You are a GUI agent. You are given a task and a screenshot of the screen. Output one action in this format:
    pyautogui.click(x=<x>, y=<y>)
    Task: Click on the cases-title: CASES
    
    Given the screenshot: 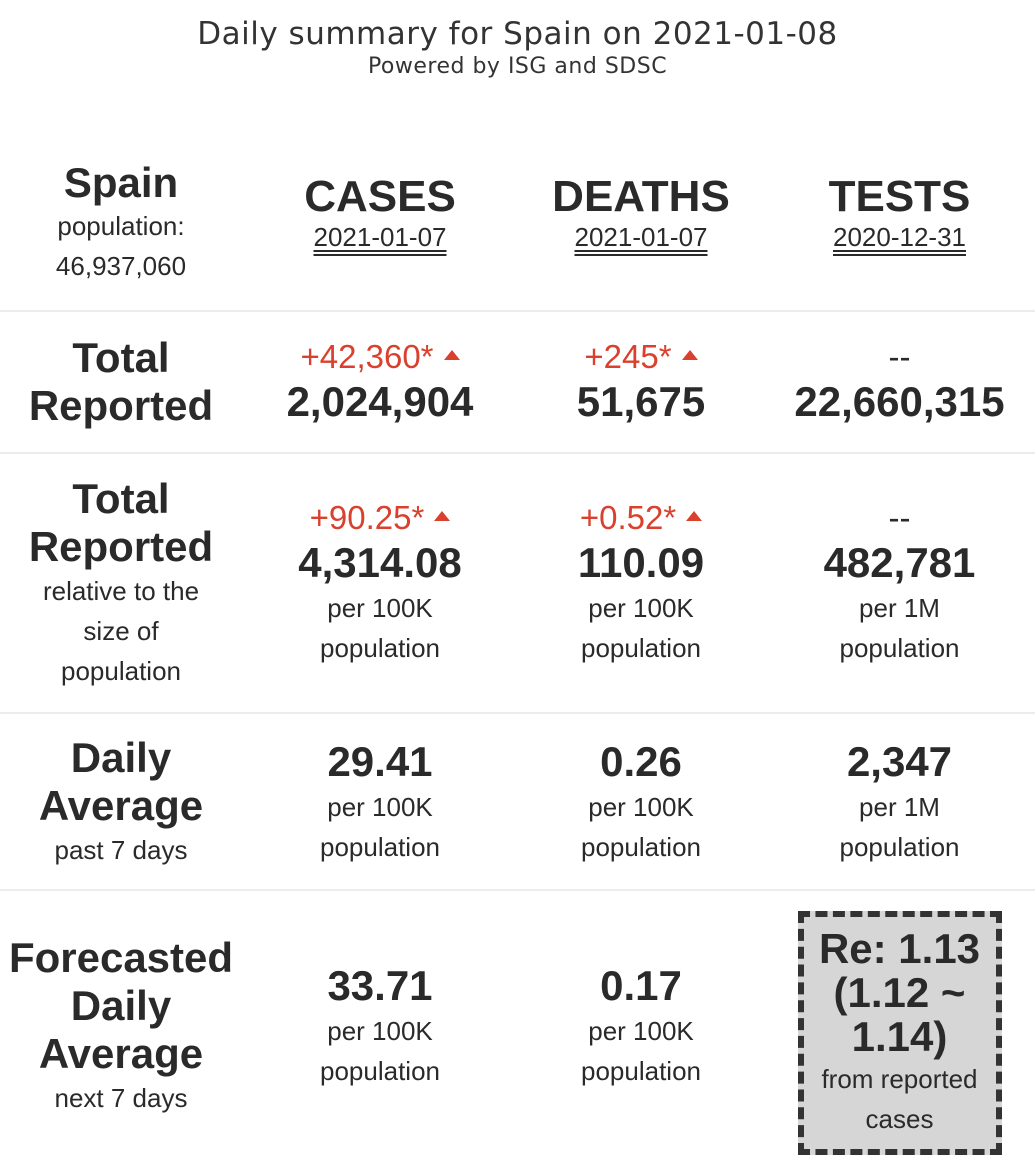 What is the action you would take?
    pyautogui.click(x=380, y=196)
    